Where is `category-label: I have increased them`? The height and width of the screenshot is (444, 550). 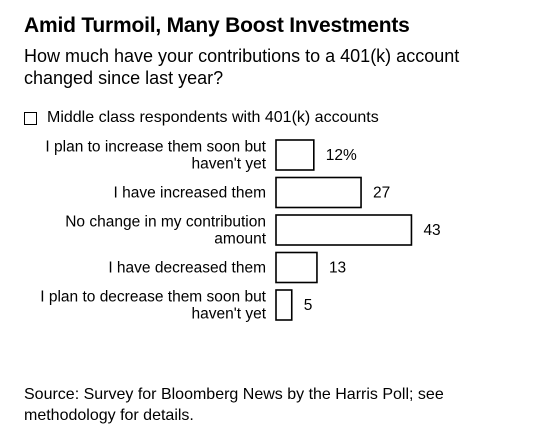
category-label: I have increased them is located at coordinates (189, 193).